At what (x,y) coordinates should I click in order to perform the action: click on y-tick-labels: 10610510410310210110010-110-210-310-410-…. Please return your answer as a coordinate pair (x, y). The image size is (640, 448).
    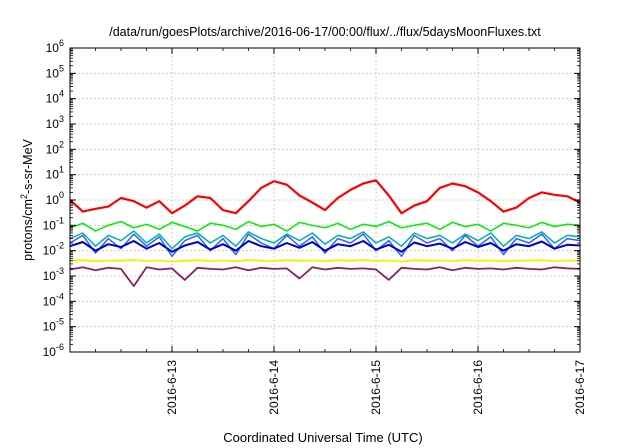
    Looking at the image, I should click on (53, 198).